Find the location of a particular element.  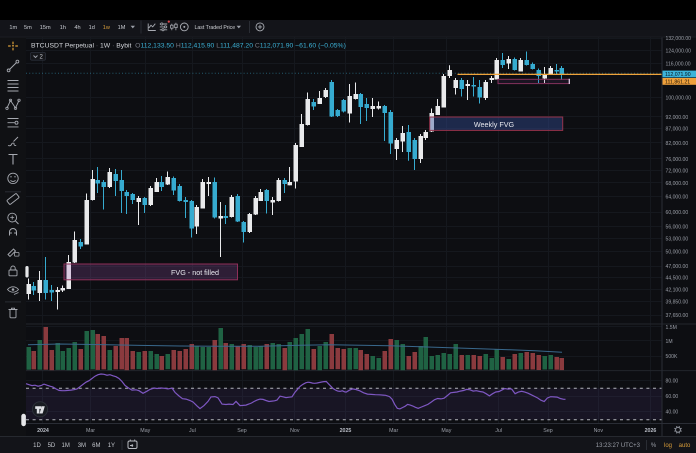

svg-text: 1w is located at coordinates (107, 28).